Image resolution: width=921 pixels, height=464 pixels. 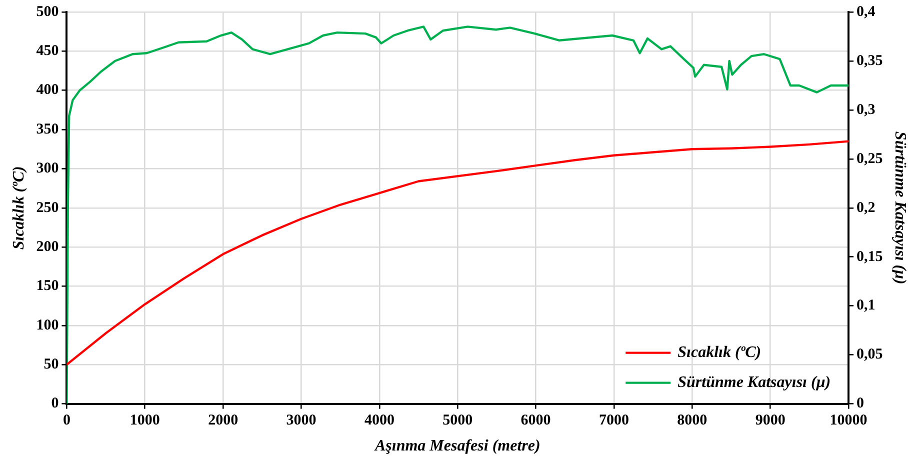 What do you see at coordinates (869, 158) in the screenshot?
I see `y2-tick-label: 0,25` at bounding box center [869, 158].